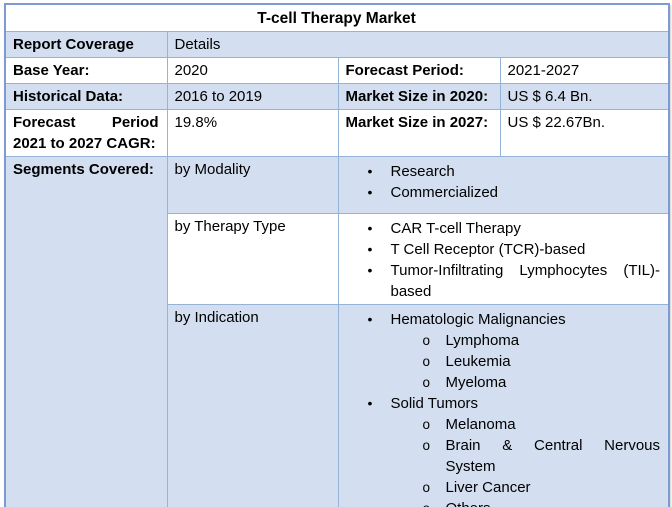 The height and width of the screenshot is (507, 672). What do you see at coordinates (478, 319) in the screenshot?
I see `bullet-item-label: Hematologic Malignancies` at bounding box center [478, 319].